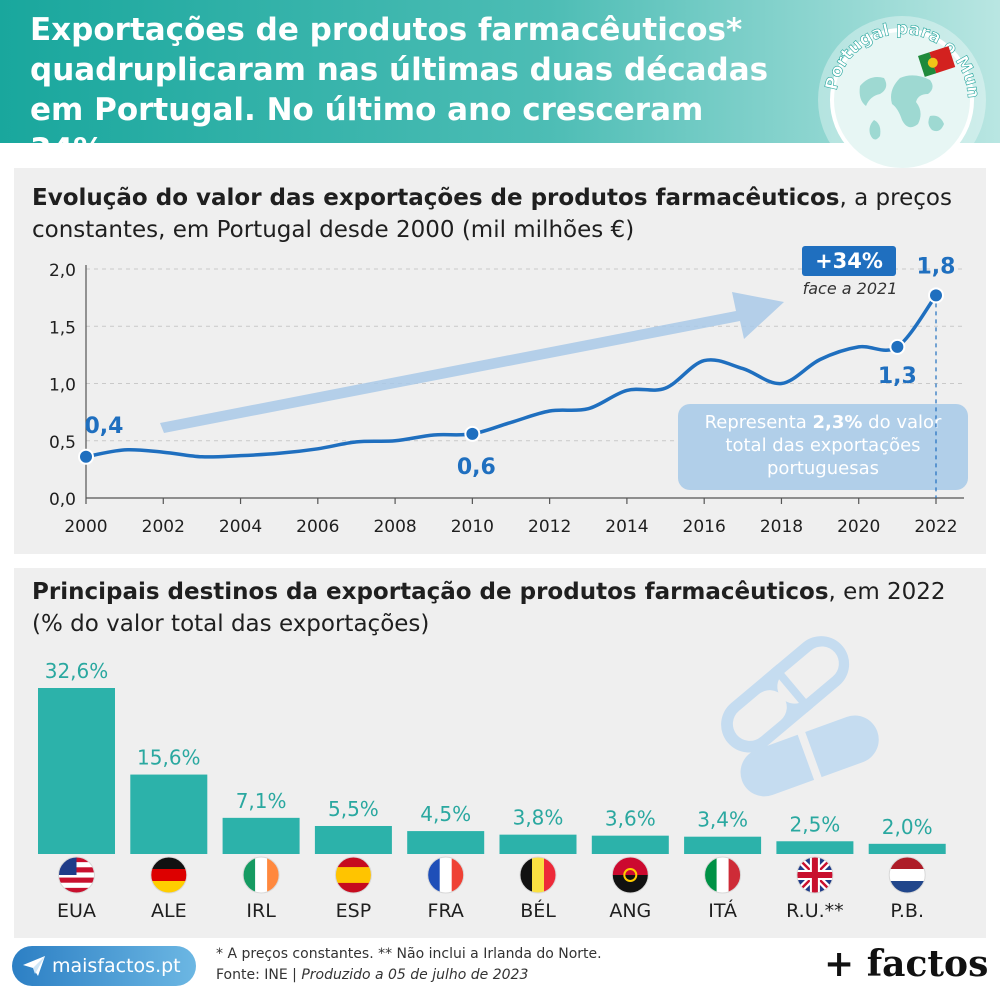  I want to click on x-tick-label: 2014, so click(626, 527).